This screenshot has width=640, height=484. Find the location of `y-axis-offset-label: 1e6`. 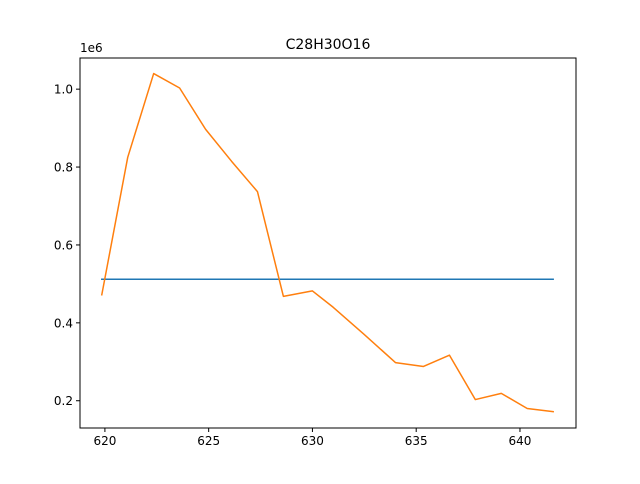

y-axis-offset-label: 1e6 is located at coordinates (91, 48).